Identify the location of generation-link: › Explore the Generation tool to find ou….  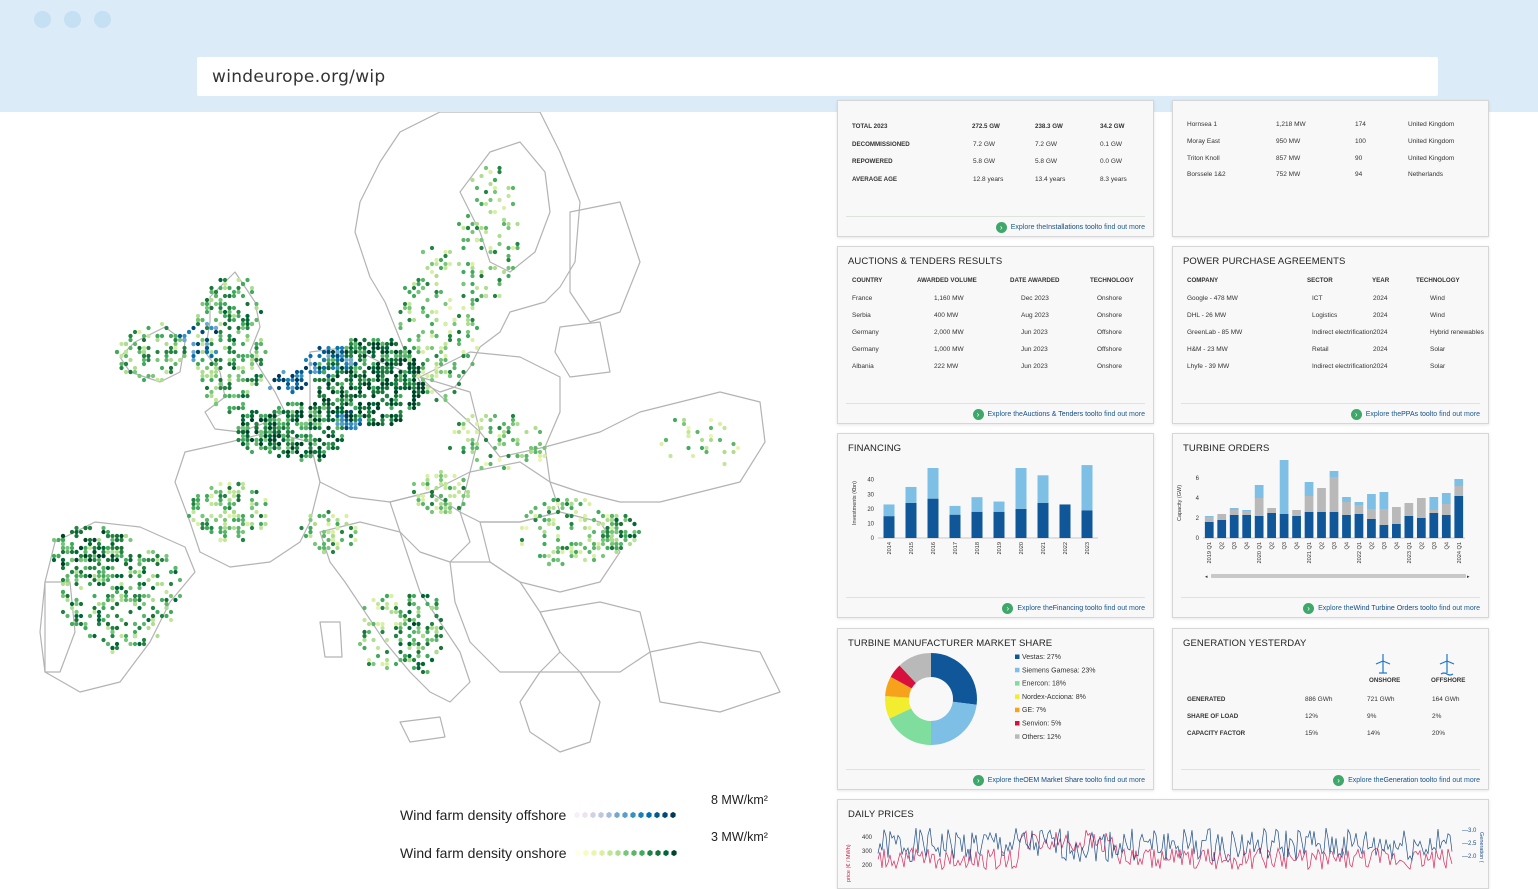
(1406, 780).